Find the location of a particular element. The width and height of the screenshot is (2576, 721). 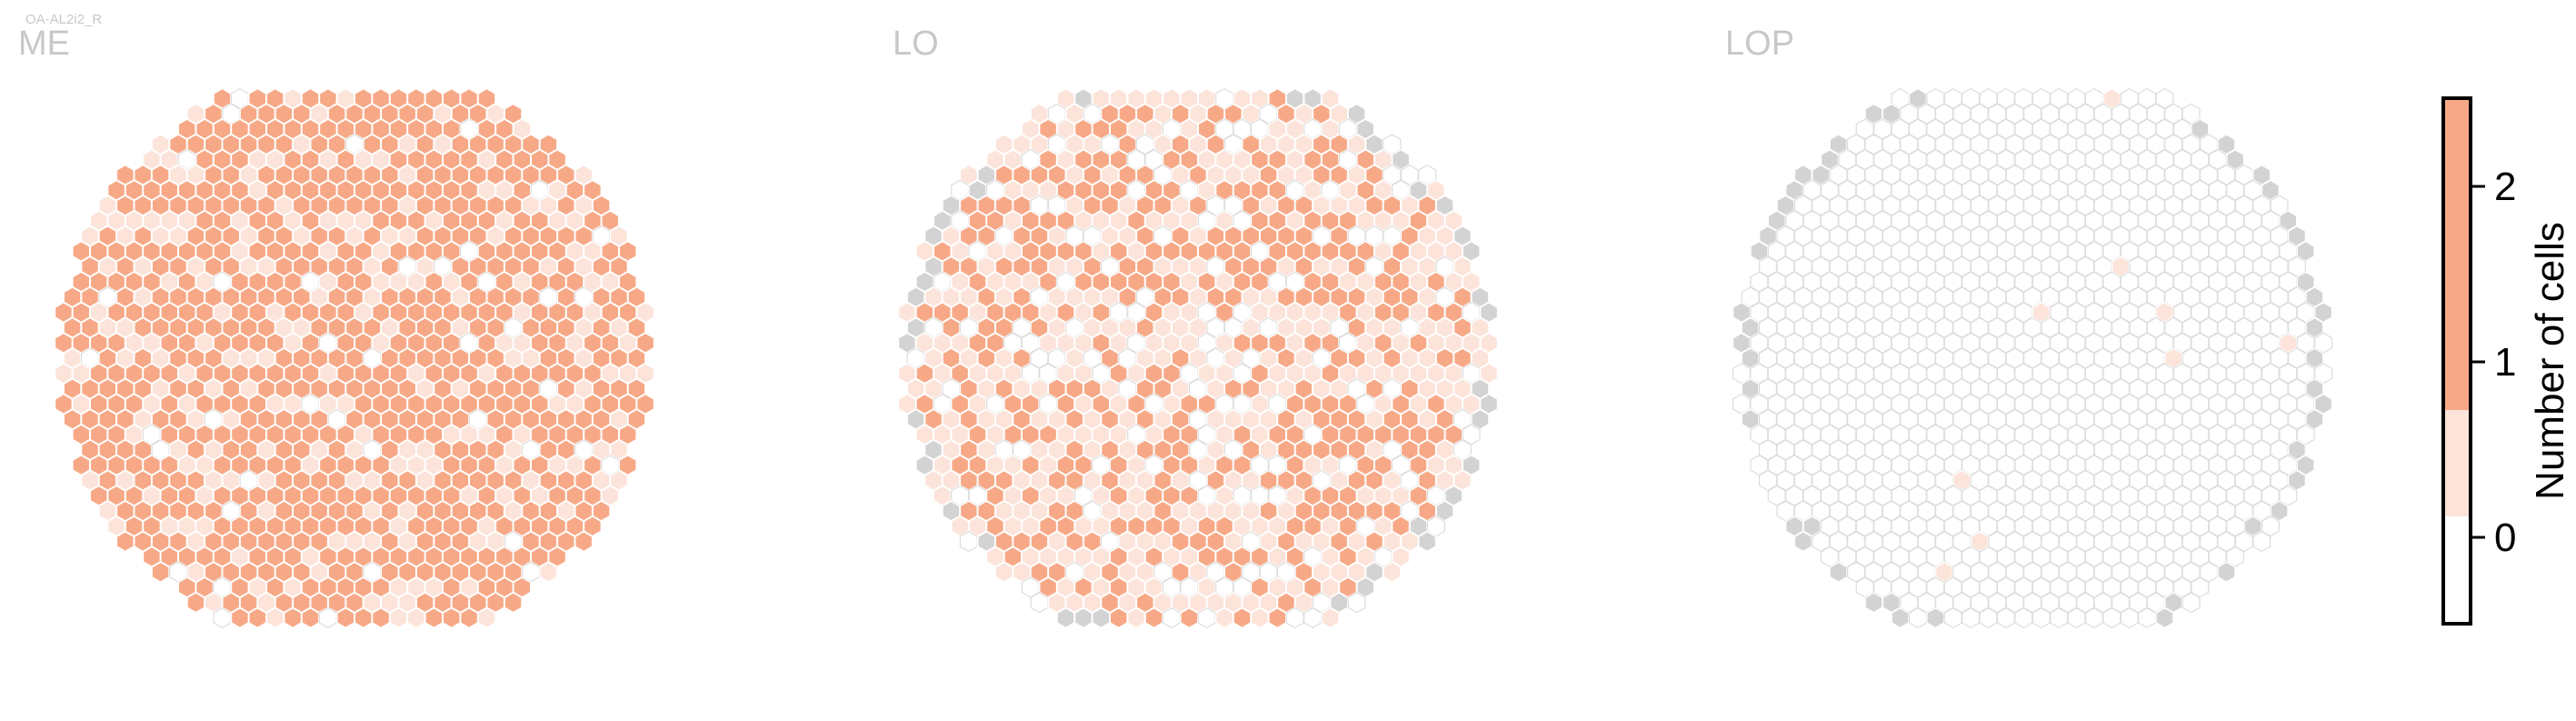

colorbar: 2 1 0 Number of cells is located at coordinates (2506, 361).